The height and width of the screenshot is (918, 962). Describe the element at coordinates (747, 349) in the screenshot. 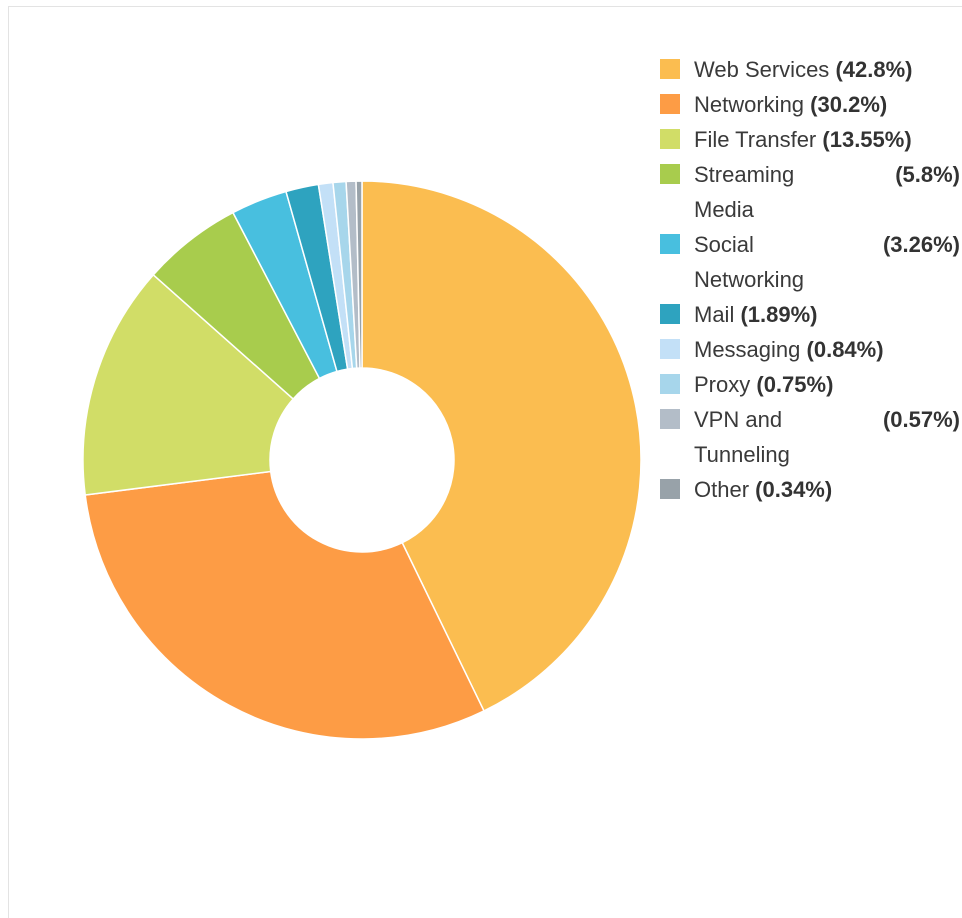

I see `legend-label: Messaging` at that location.